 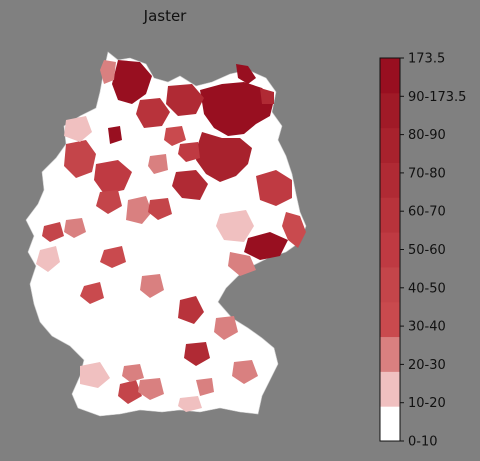 I want to click on region-bremen, so click(x=115, y=135).